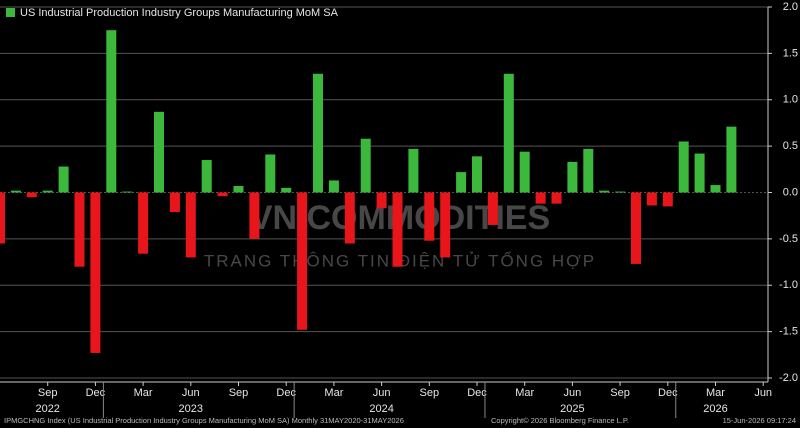  Describe the element at coordinates (715, 409) in the screenshot. I see `year-label: 2026` at that location.